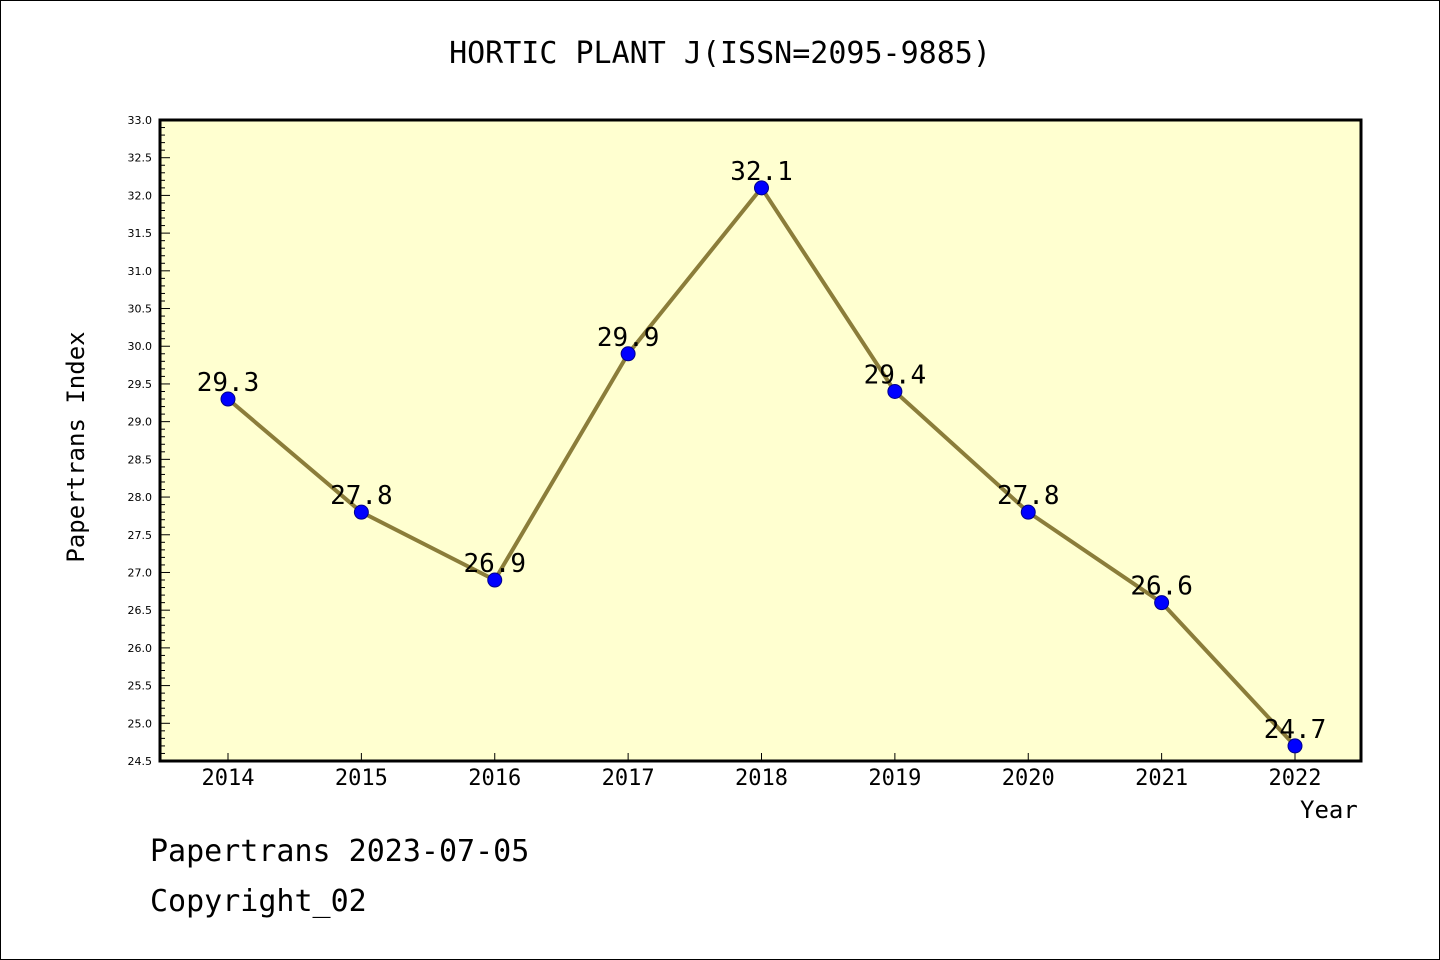  I want to click on x-tick-label: 2017, so click(628, 778).